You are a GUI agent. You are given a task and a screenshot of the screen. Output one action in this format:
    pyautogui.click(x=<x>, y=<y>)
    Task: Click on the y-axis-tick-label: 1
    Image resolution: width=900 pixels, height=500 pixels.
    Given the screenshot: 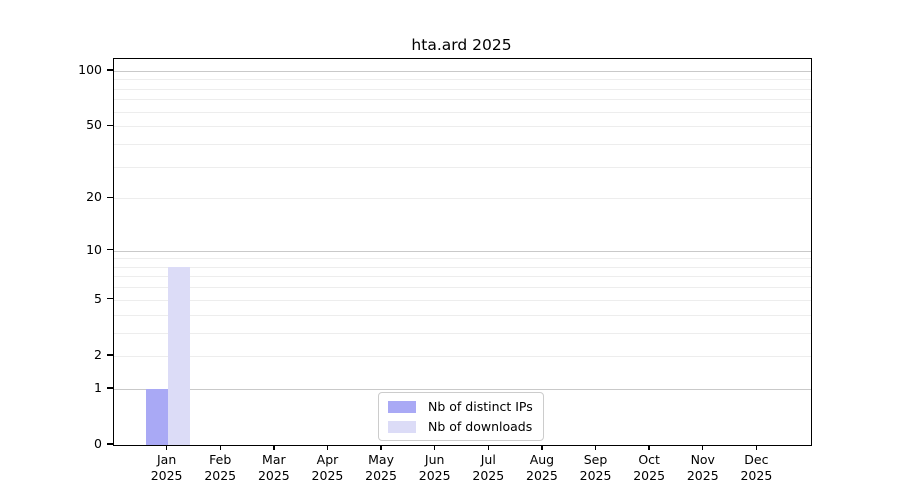 What is the action you would take?
    pyautogui.click(x=98, y=387)
    